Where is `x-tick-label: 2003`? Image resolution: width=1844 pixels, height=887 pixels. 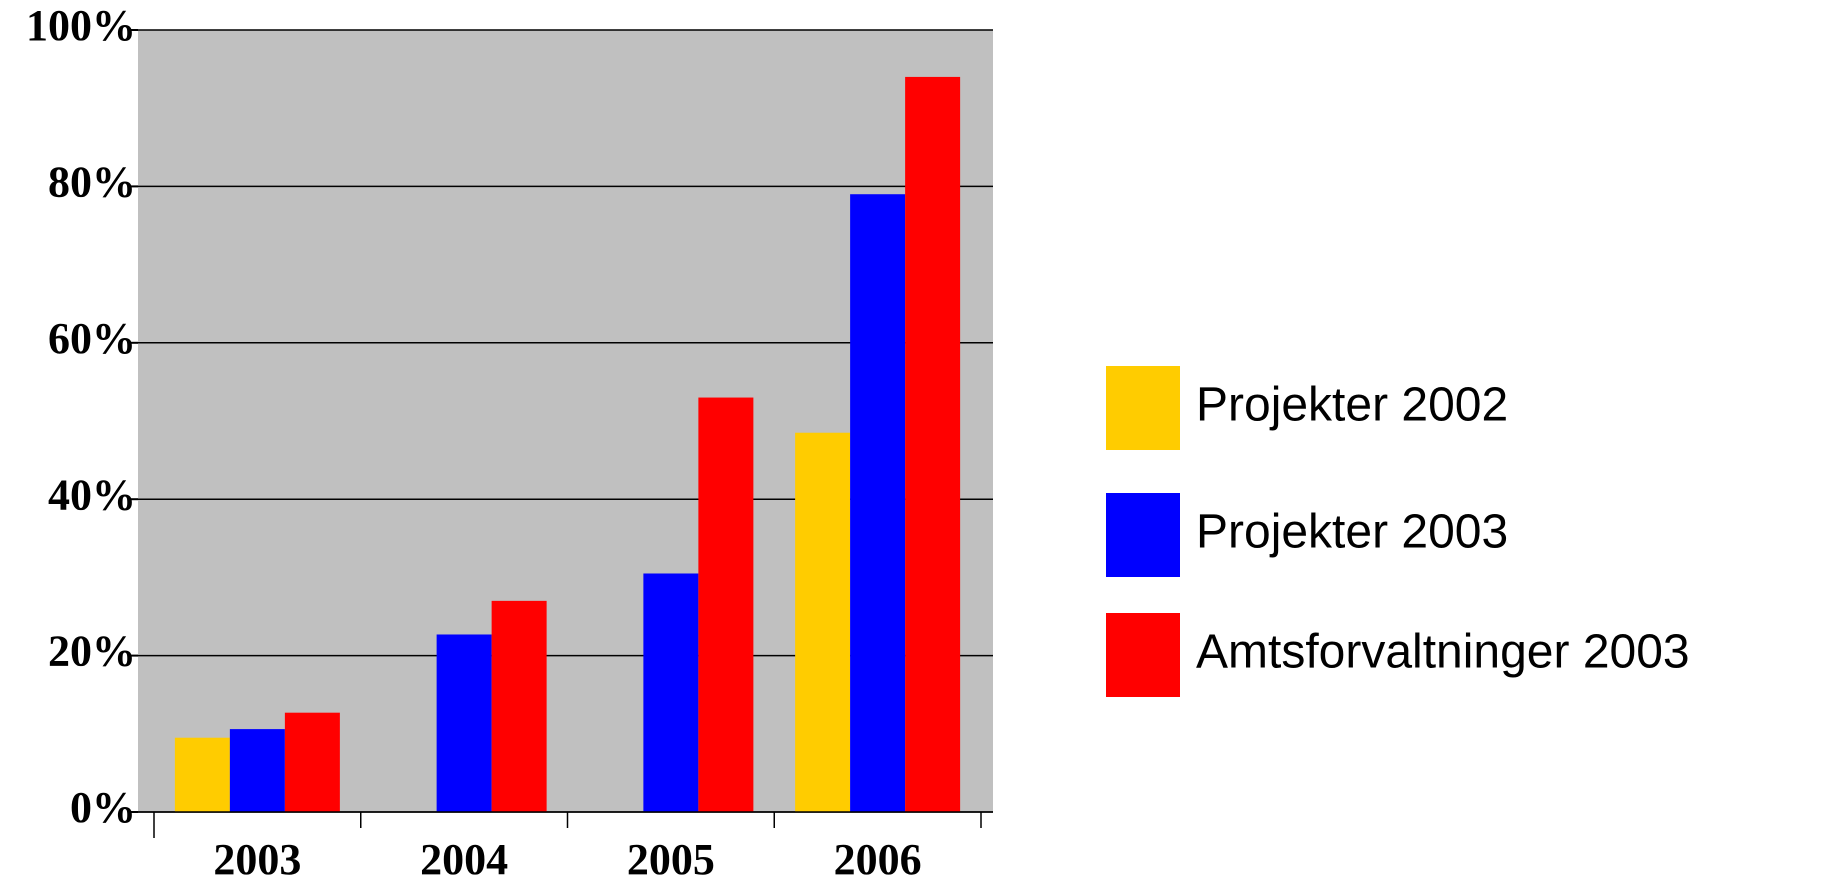
x-tick-label: 2003 is located at coordinates (257, 859).